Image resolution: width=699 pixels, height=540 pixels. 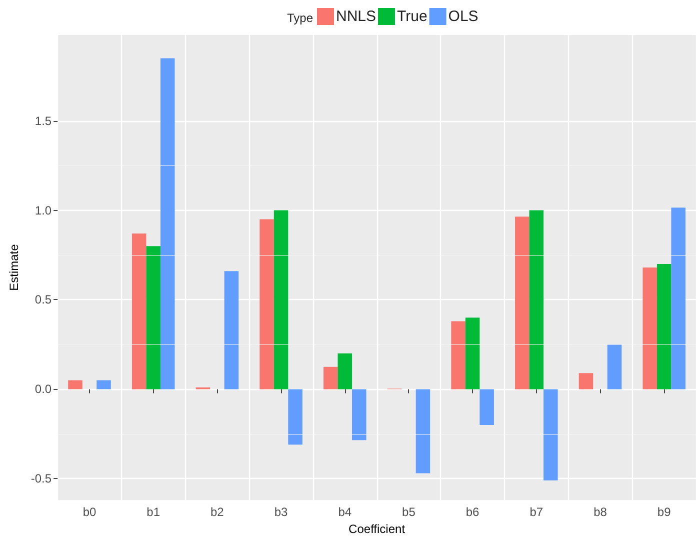 I want to click on legend-label: True, so click(x=412, y=16).